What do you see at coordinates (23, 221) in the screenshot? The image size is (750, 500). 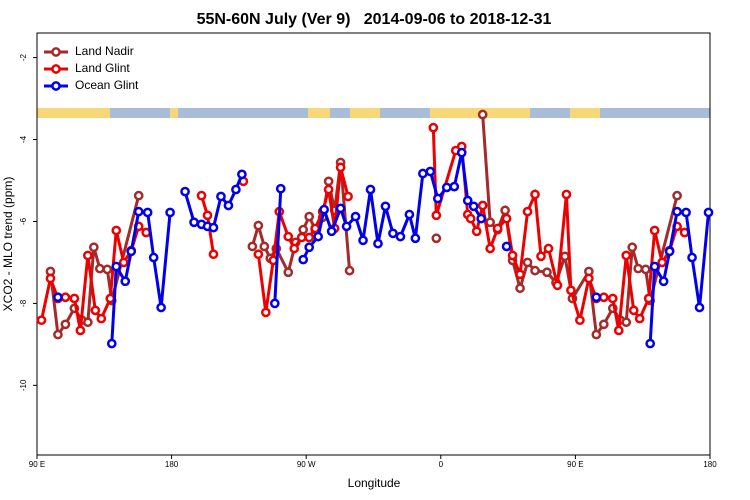 I see `y-tick-label: -6` at bounding box center [23, 221].